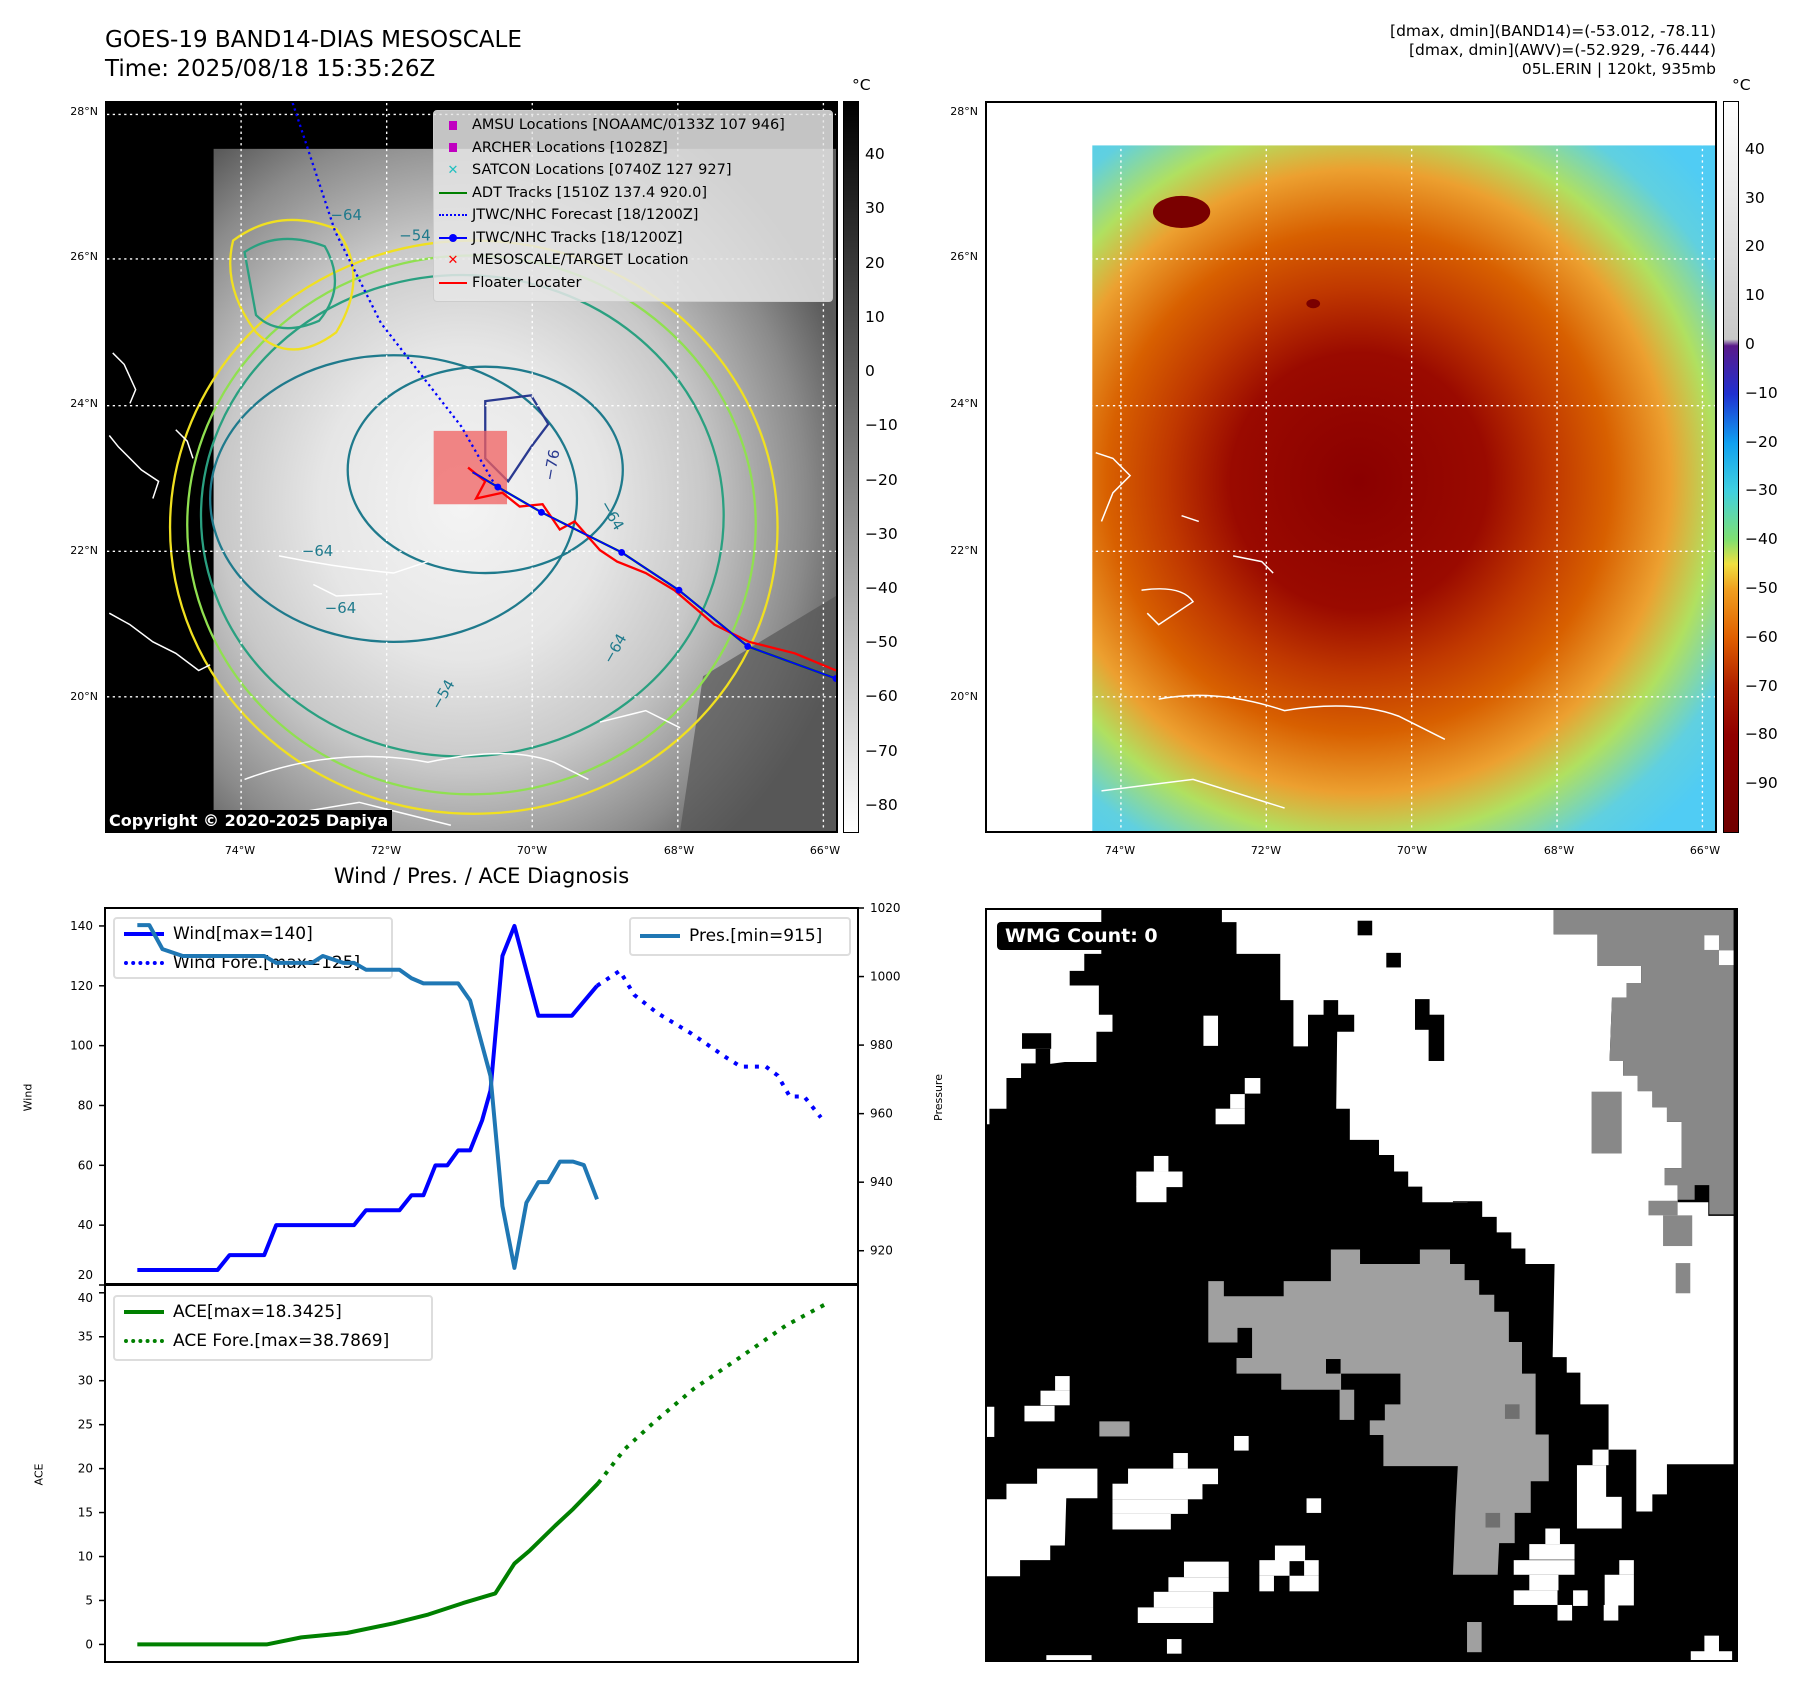 This screenshot has width=1797, height=1690. I want to click on lat-label: 24°N, so click(84, 403).